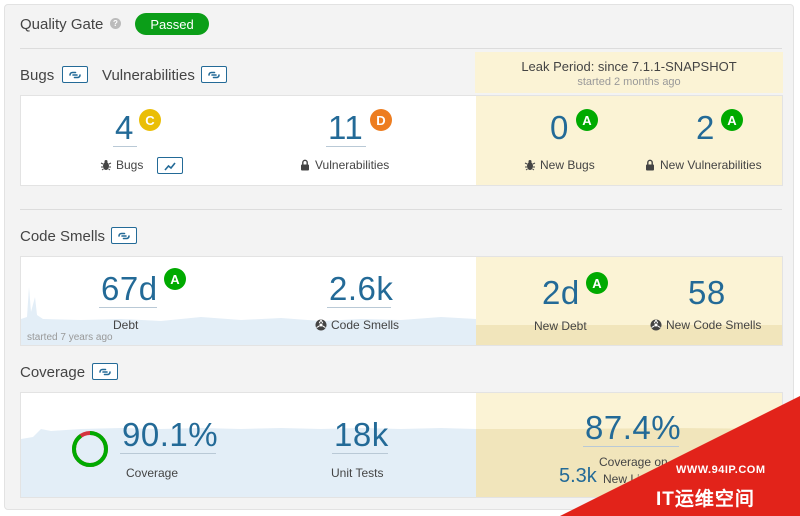 This screenshot has width=800, height=516. I want to click on new-coverage-label: Coverage on, so click(633, 462).